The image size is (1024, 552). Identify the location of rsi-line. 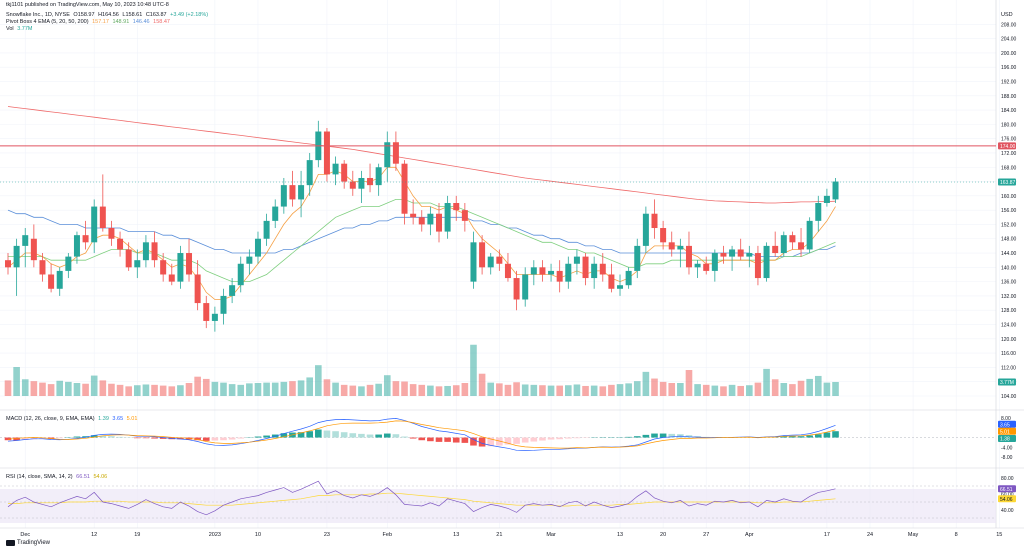
(421, 498).